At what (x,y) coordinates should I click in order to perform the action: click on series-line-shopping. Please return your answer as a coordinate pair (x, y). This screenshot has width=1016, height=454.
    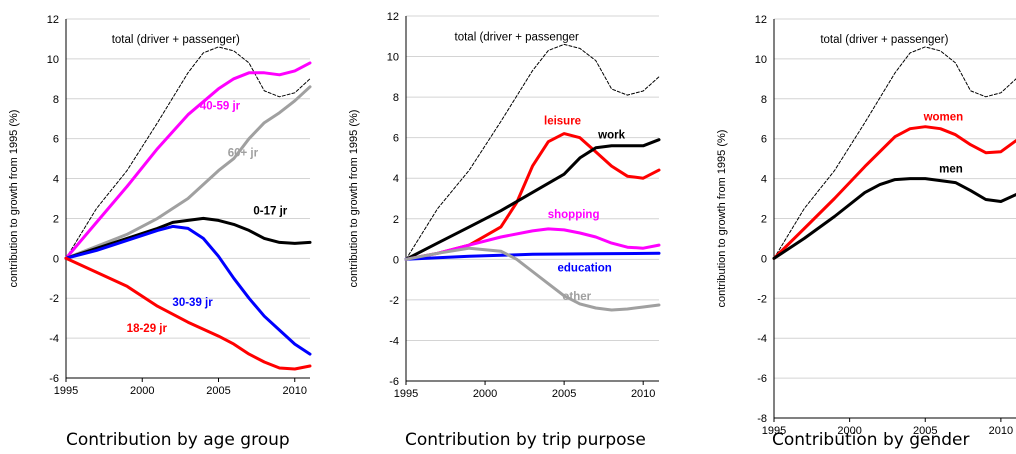
    Looking at the image, I should click on (532, 244).